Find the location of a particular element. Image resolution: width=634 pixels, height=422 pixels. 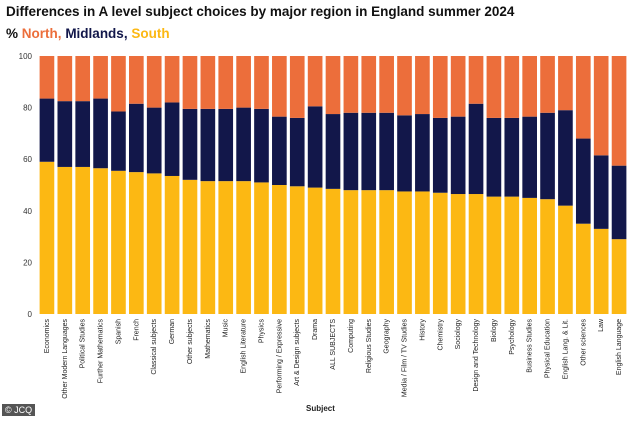

y-tick-label: 40 is located at coordinates (27, 211).